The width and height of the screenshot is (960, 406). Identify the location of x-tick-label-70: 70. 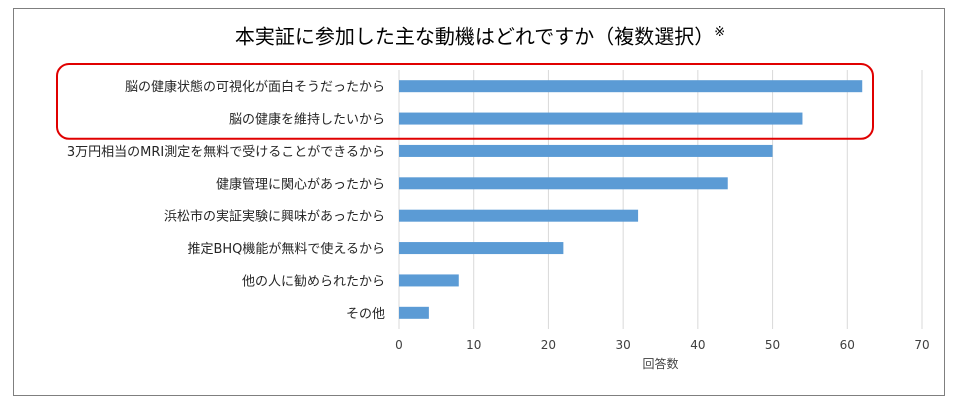
(921, 345).